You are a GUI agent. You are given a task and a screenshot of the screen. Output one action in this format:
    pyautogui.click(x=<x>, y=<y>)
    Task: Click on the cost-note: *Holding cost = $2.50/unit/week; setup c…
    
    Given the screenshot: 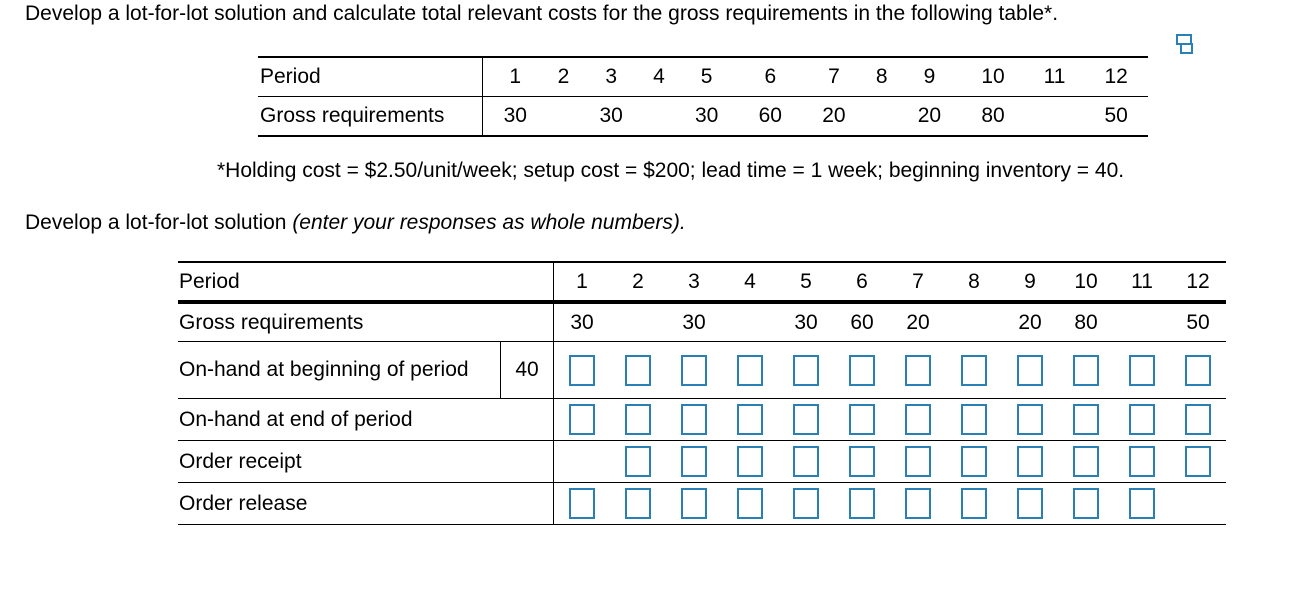 What is the action you would take?
    pyautogui.click(x=671, y=170)
    